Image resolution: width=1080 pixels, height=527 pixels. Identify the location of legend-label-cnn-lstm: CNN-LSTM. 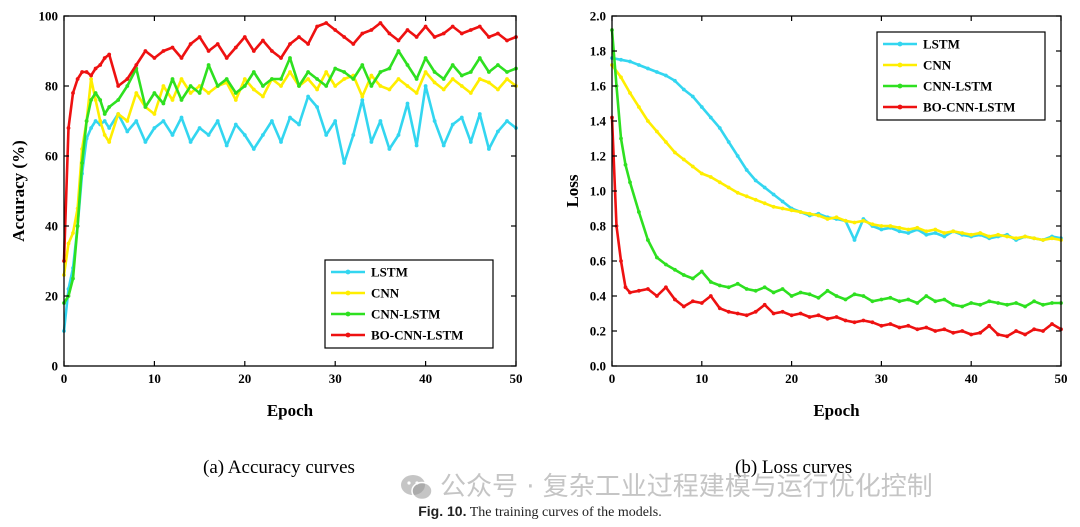
(405, 314).